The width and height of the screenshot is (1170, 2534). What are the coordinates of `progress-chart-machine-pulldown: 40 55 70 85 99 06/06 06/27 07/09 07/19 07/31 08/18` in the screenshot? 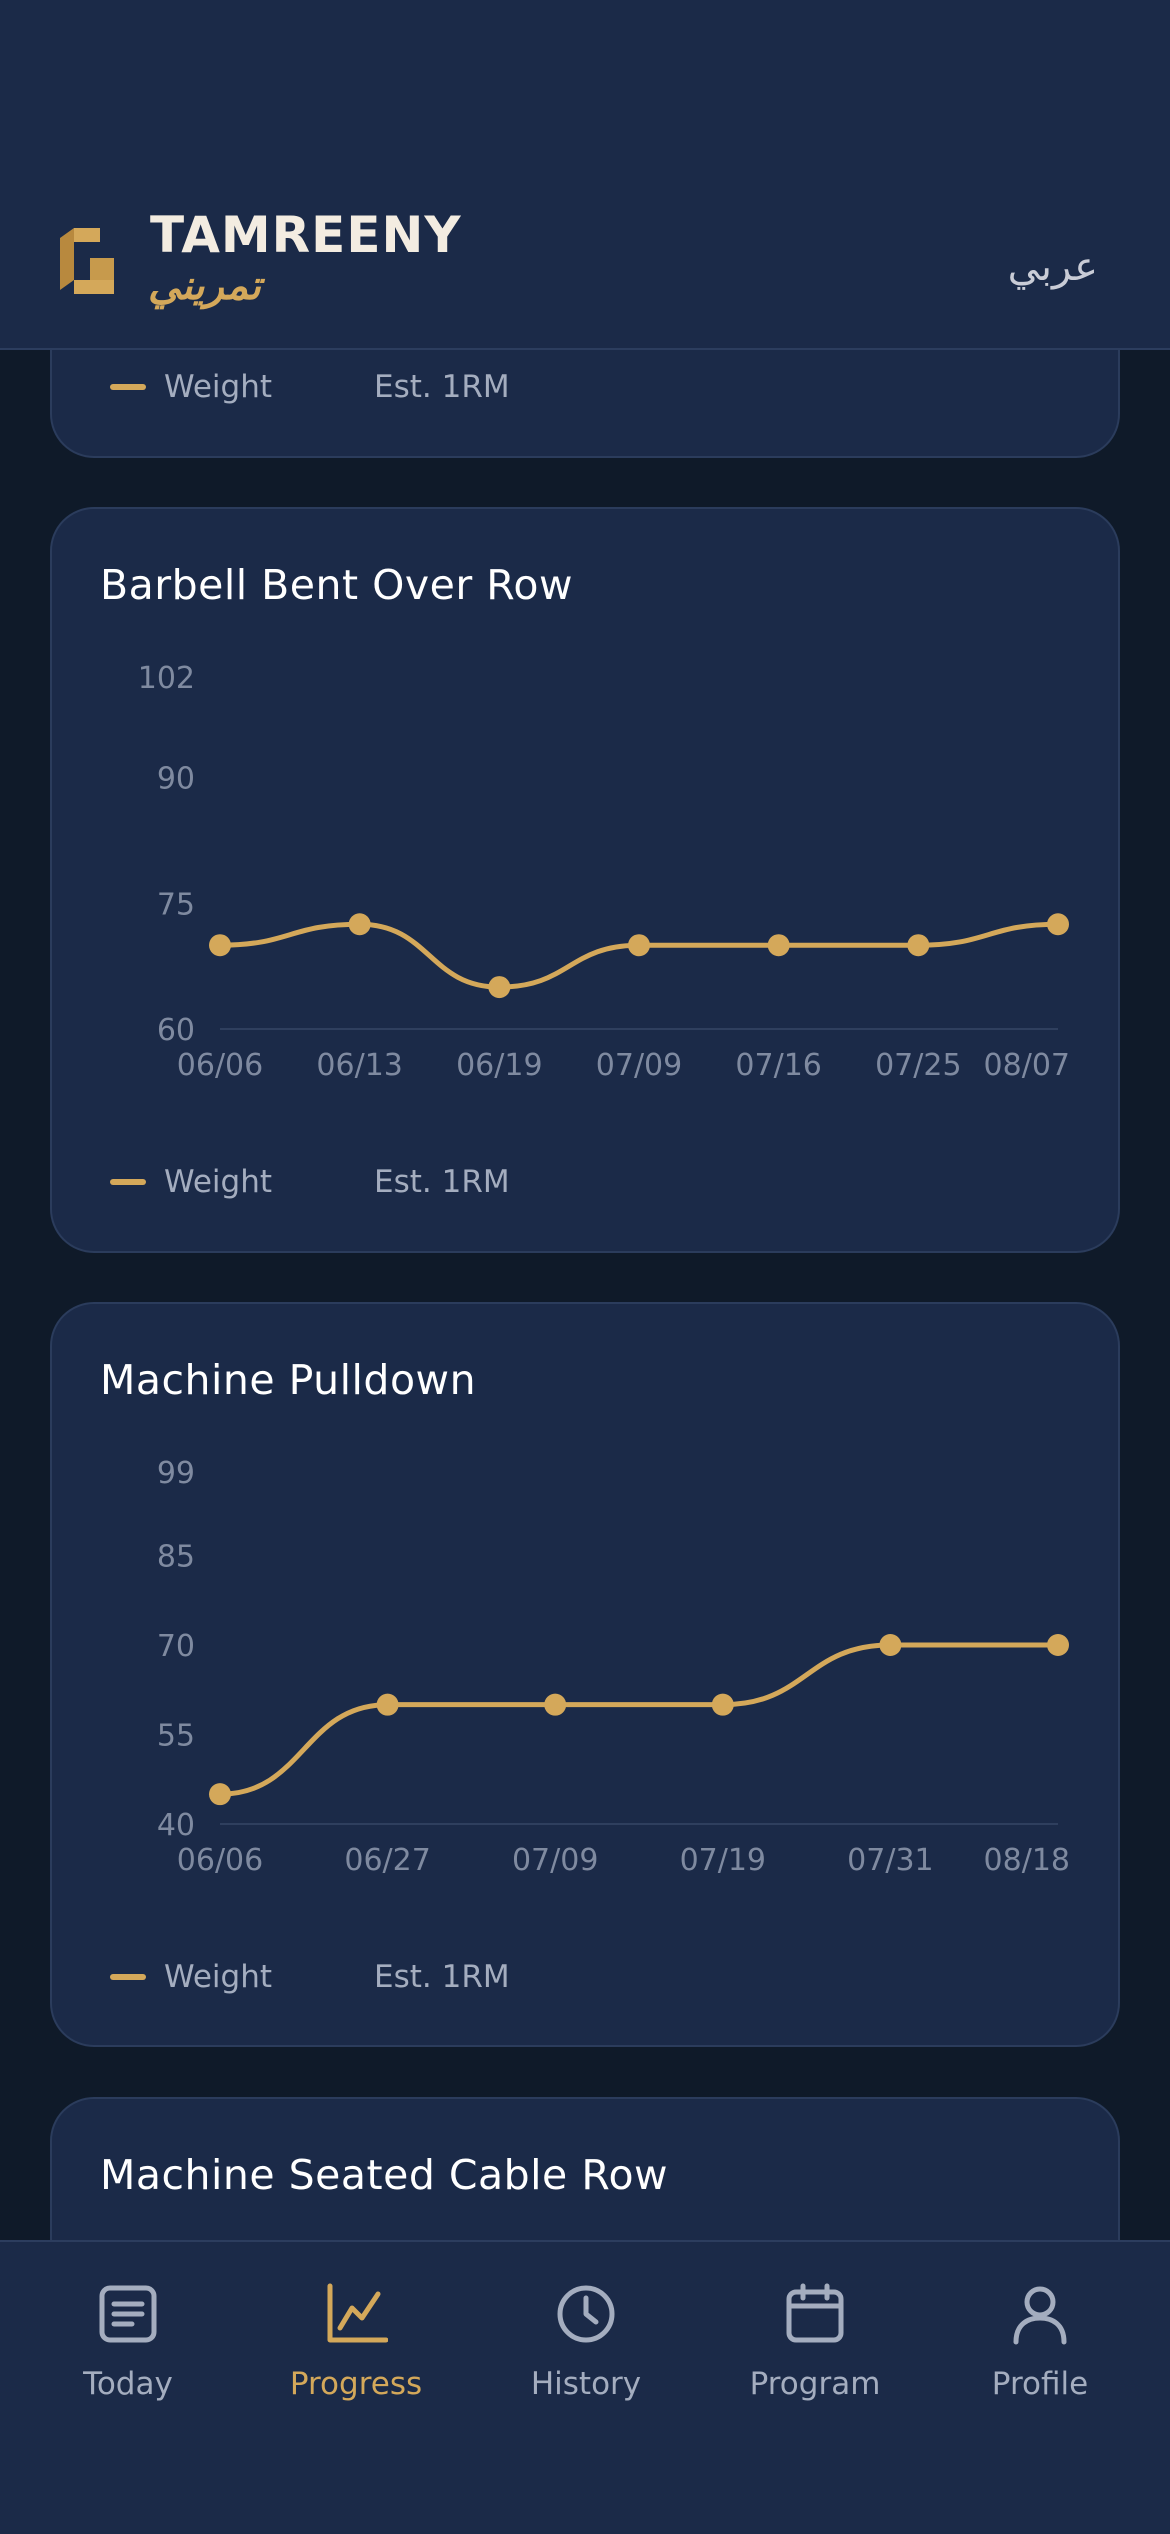 It's located at (613, 1667).